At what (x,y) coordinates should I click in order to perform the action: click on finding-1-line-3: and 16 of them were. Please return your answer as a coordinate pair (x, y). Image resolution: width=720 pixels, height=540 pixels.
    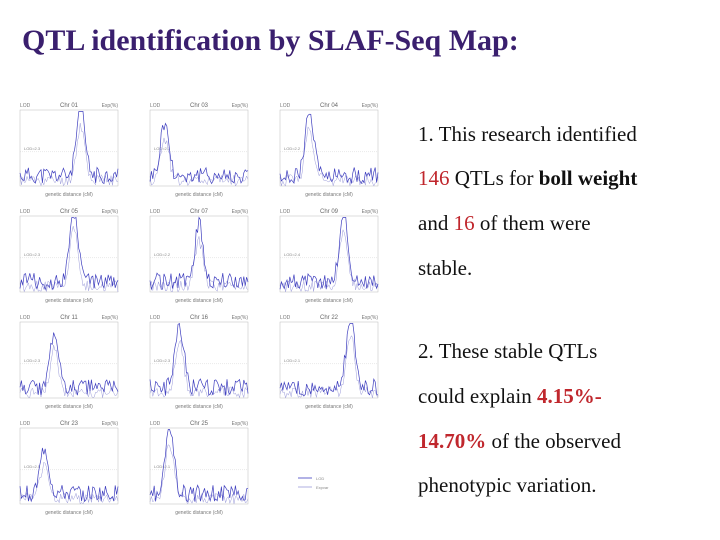
    Looking at the image, I should click on (504, 223).